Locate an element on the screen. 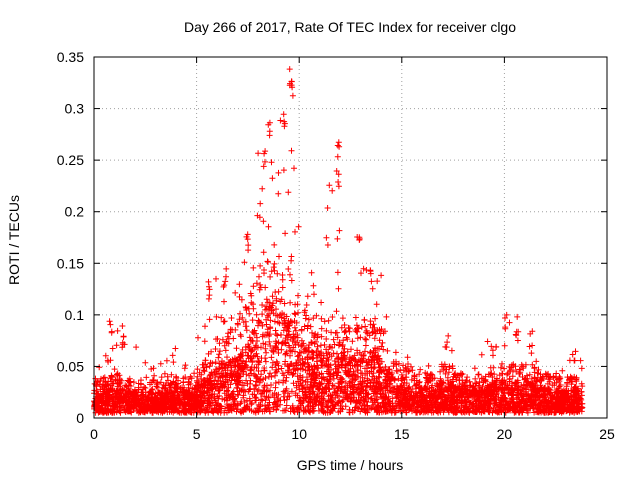 The width and height of the screenshot is (640, 480). y-tick-label: 0.15 is located at coordinates (70, 263).